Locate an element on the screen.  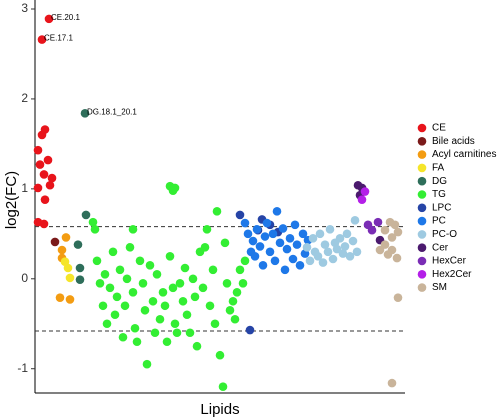
legend-label: Hex2Cer is located at coordinates (452, 274).